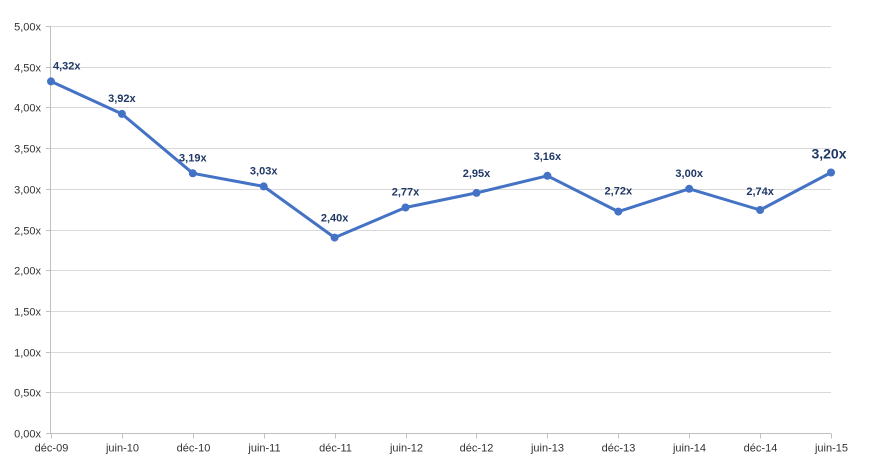  What do you see at coordinates (264, 171) in the screenshot?
I see `data-label: 3,03x` at bounding box center [264, 171].